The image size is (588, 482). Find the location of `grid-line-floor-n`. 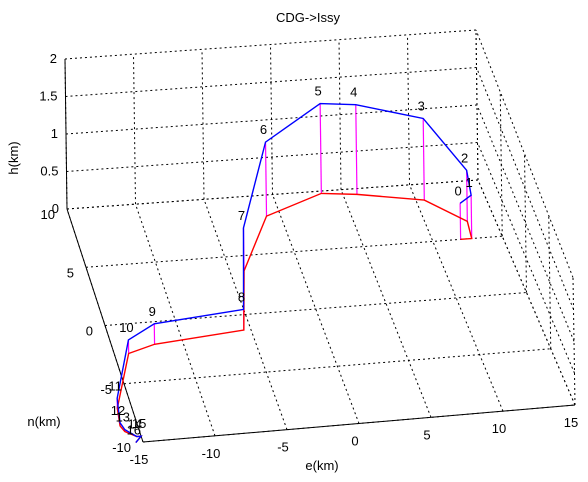

grid-line-floor-n is located at coordinates (316, 309).